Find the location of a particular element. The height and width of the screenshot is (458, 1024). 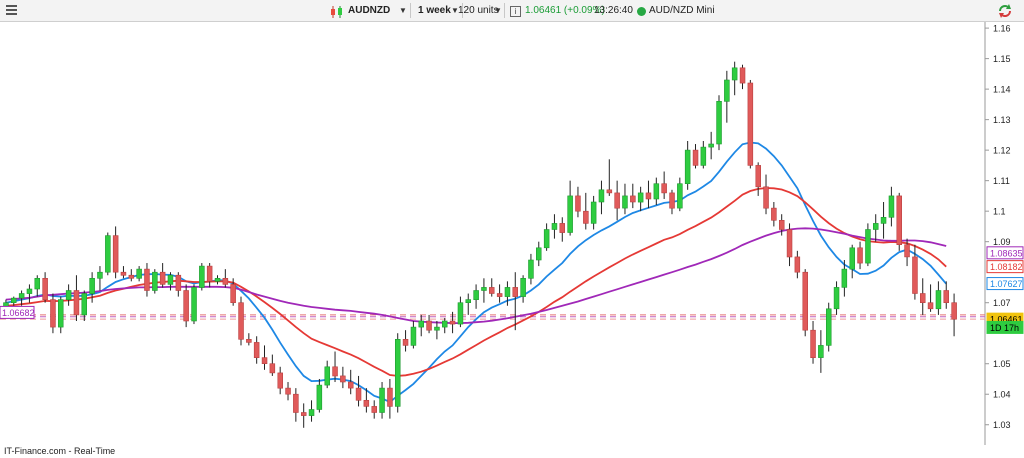

price-change: 1.06461 (+0.09%) is located at coordinates (565, 10).